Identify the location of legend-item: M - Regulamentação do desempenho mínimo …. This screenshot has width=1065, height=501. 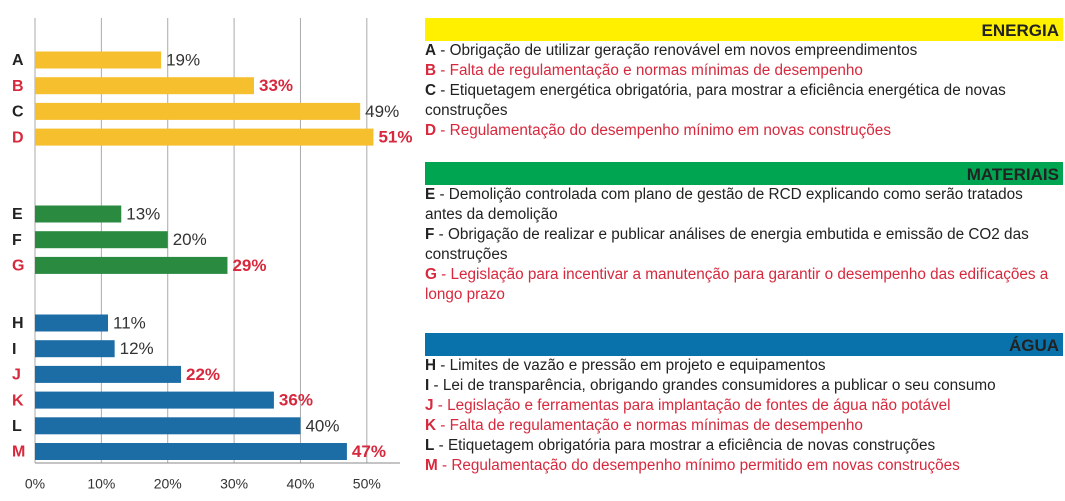
(744, 466).